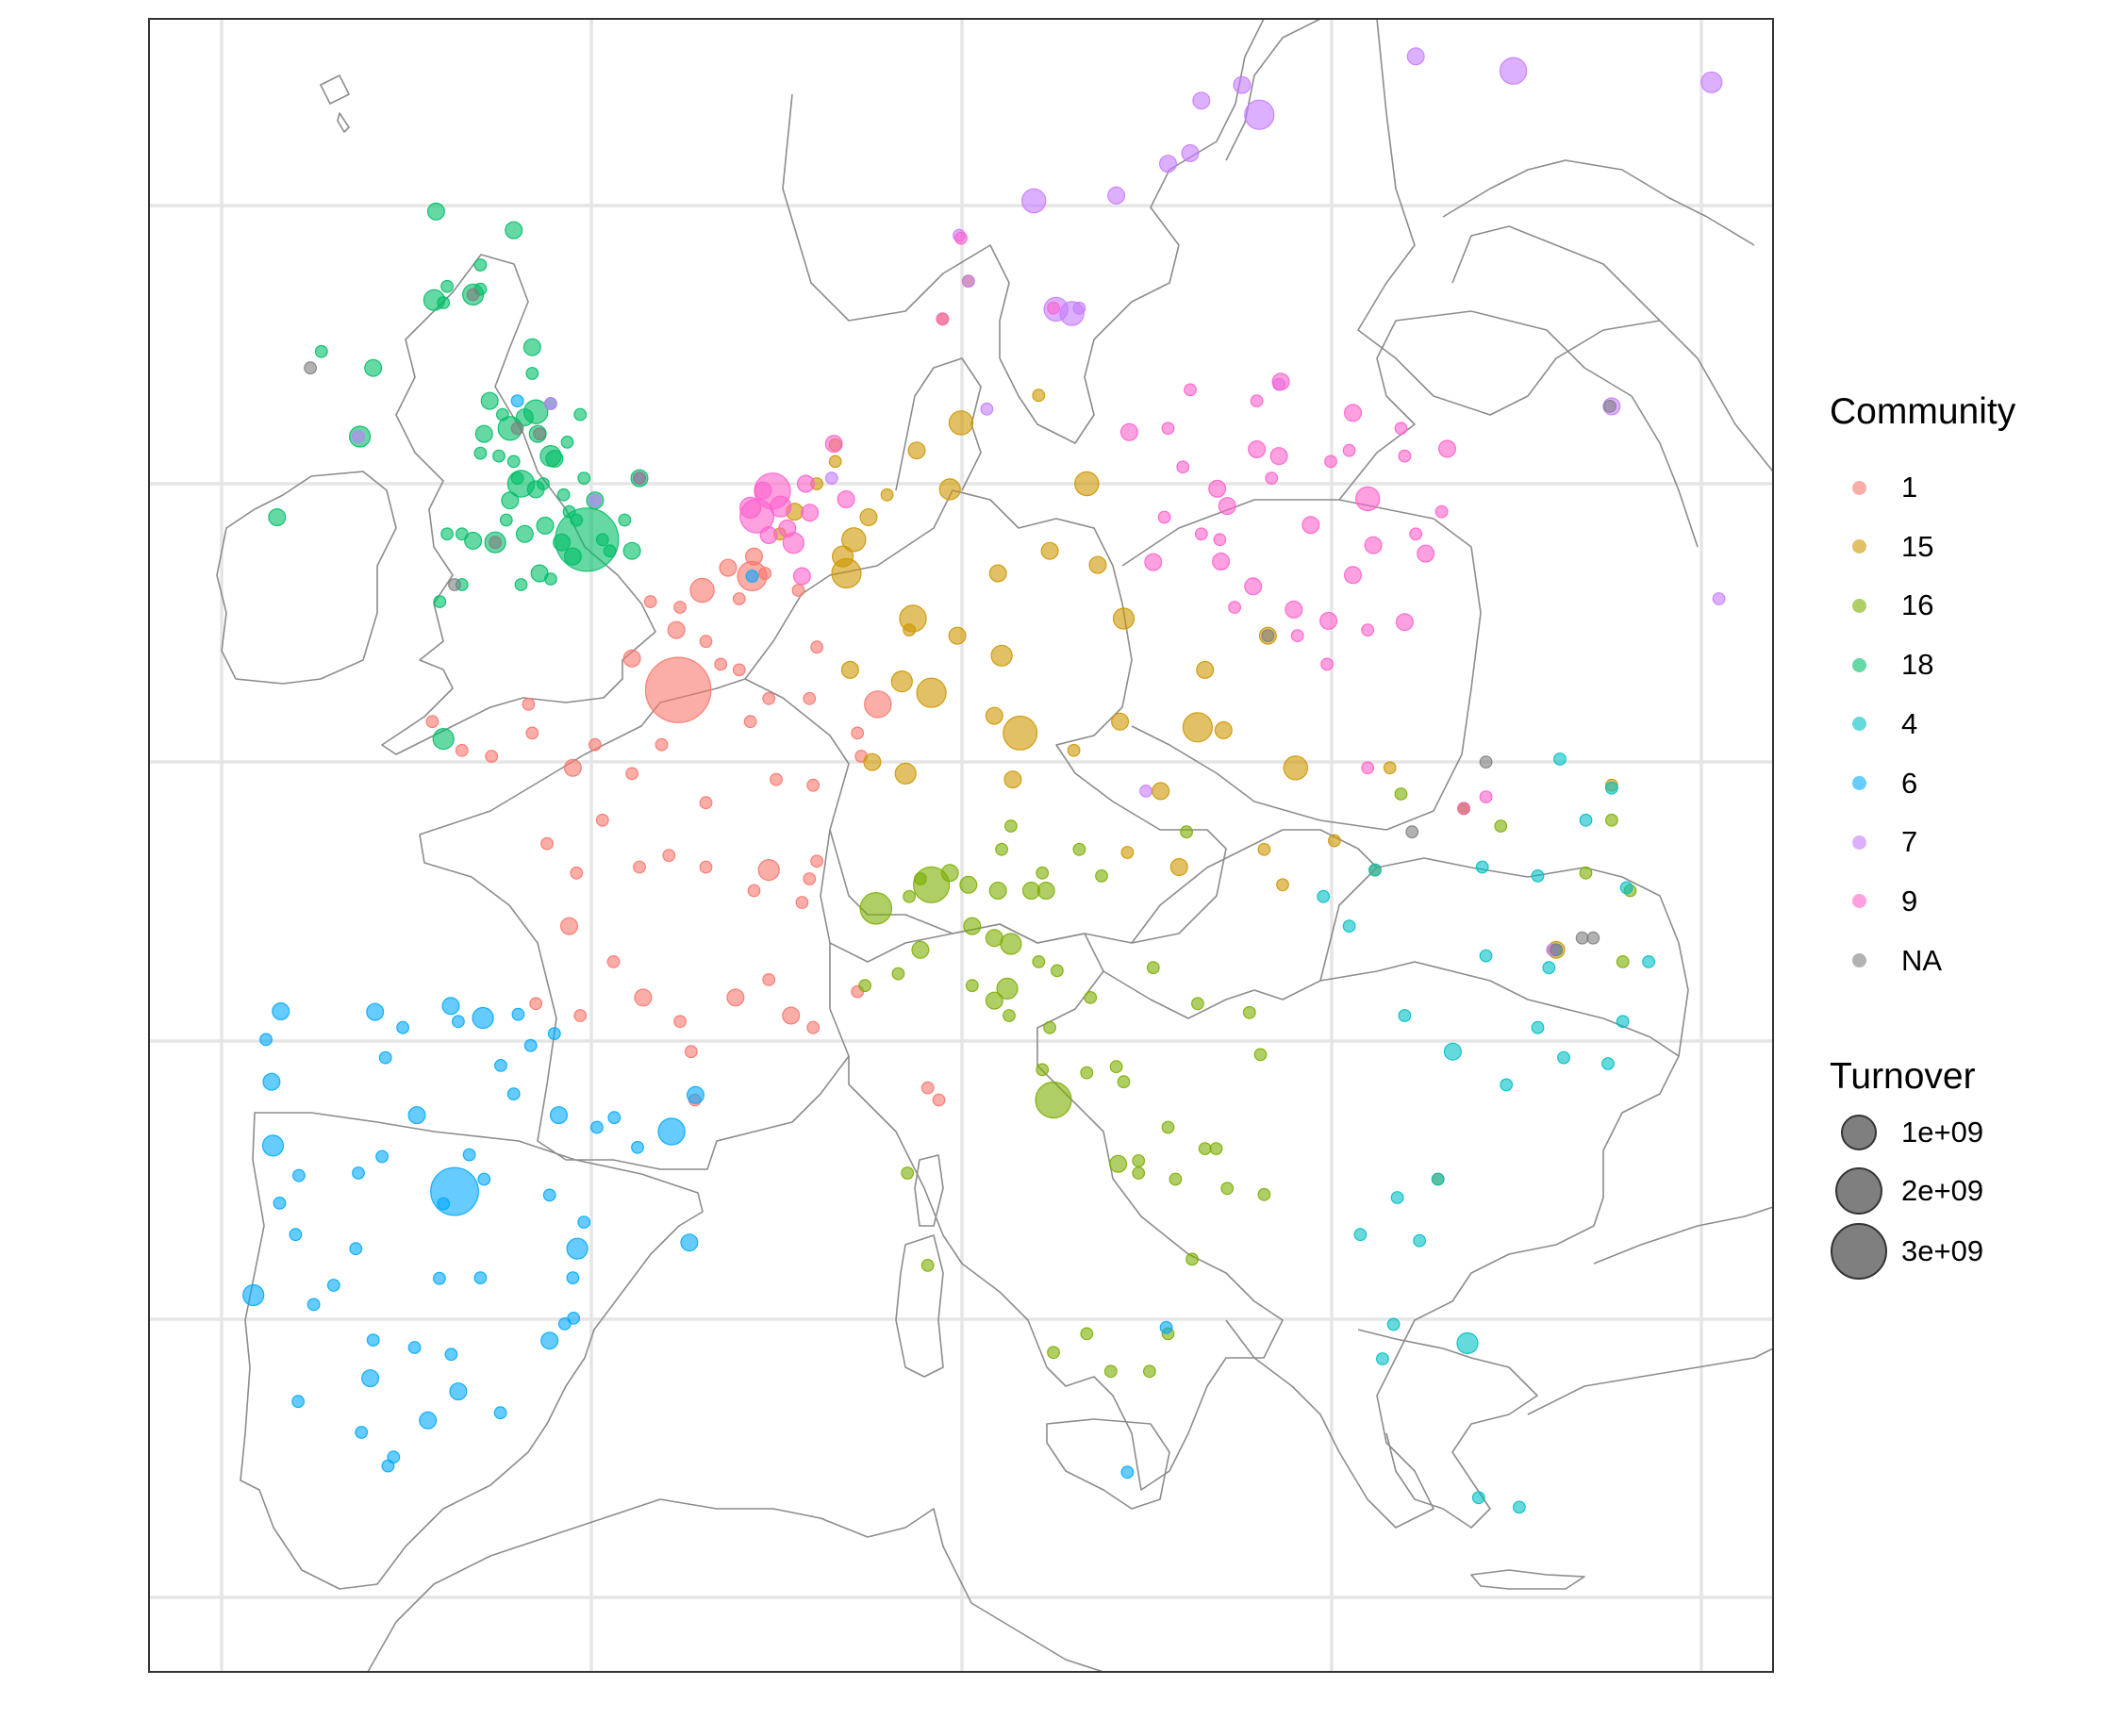  Describe the element at coordinates (1886, 961) in the screenshot. I see `community-legend-item: NA` at that location.